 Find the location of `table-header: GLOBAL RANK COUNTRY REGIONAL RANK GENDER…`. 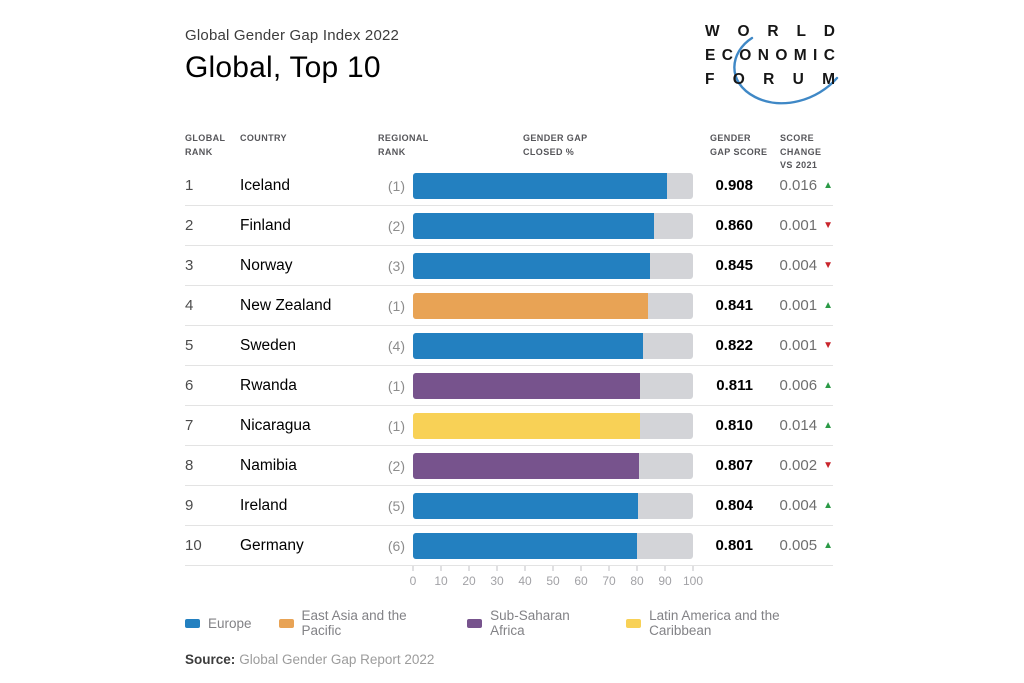

table-header: GLOBAL RANK COUNTRY REGIONAL RANK GENDER… is located at coordinates (509, 151).